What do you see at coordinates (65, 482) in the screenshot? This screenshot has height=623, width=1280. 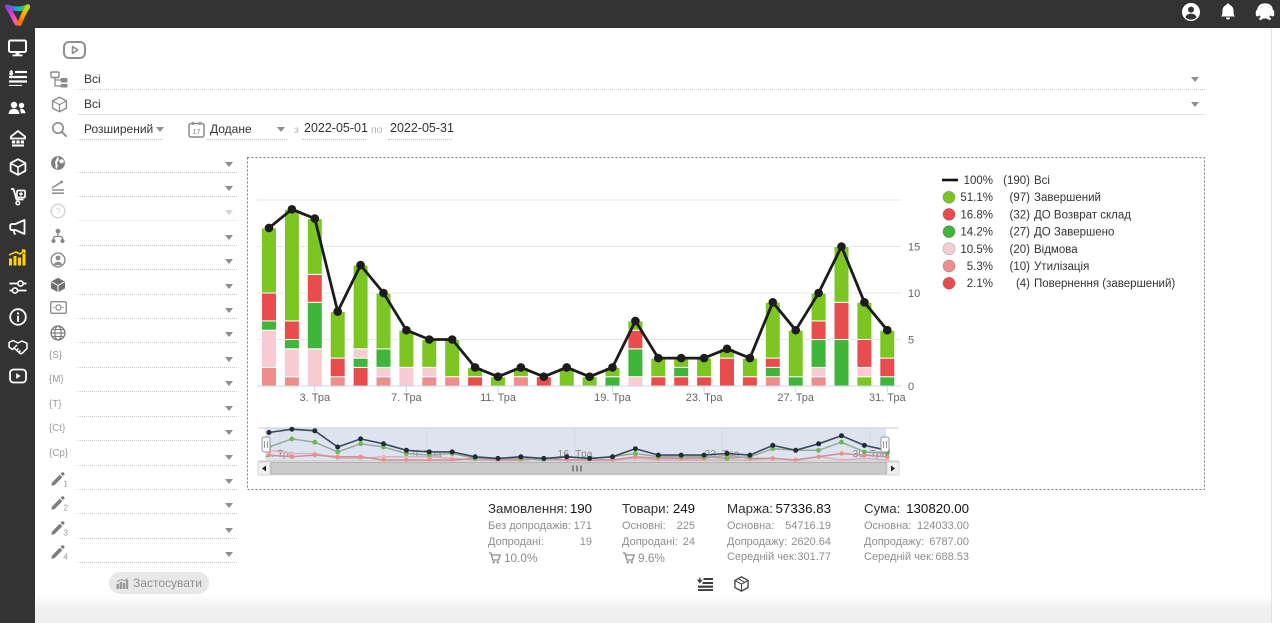 I see `svg-text: 1` at bounding box center [65, 482].